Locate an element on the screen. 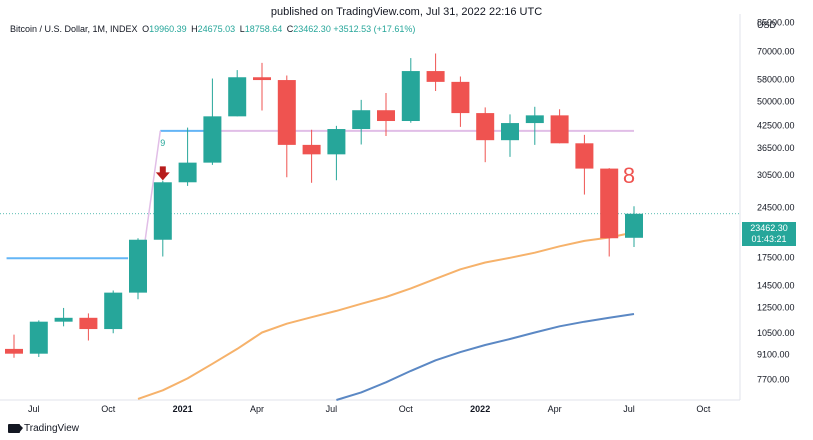 The image size is (813, 440). y-tick-label: 58000.00 is located at coordinates (776, 79).